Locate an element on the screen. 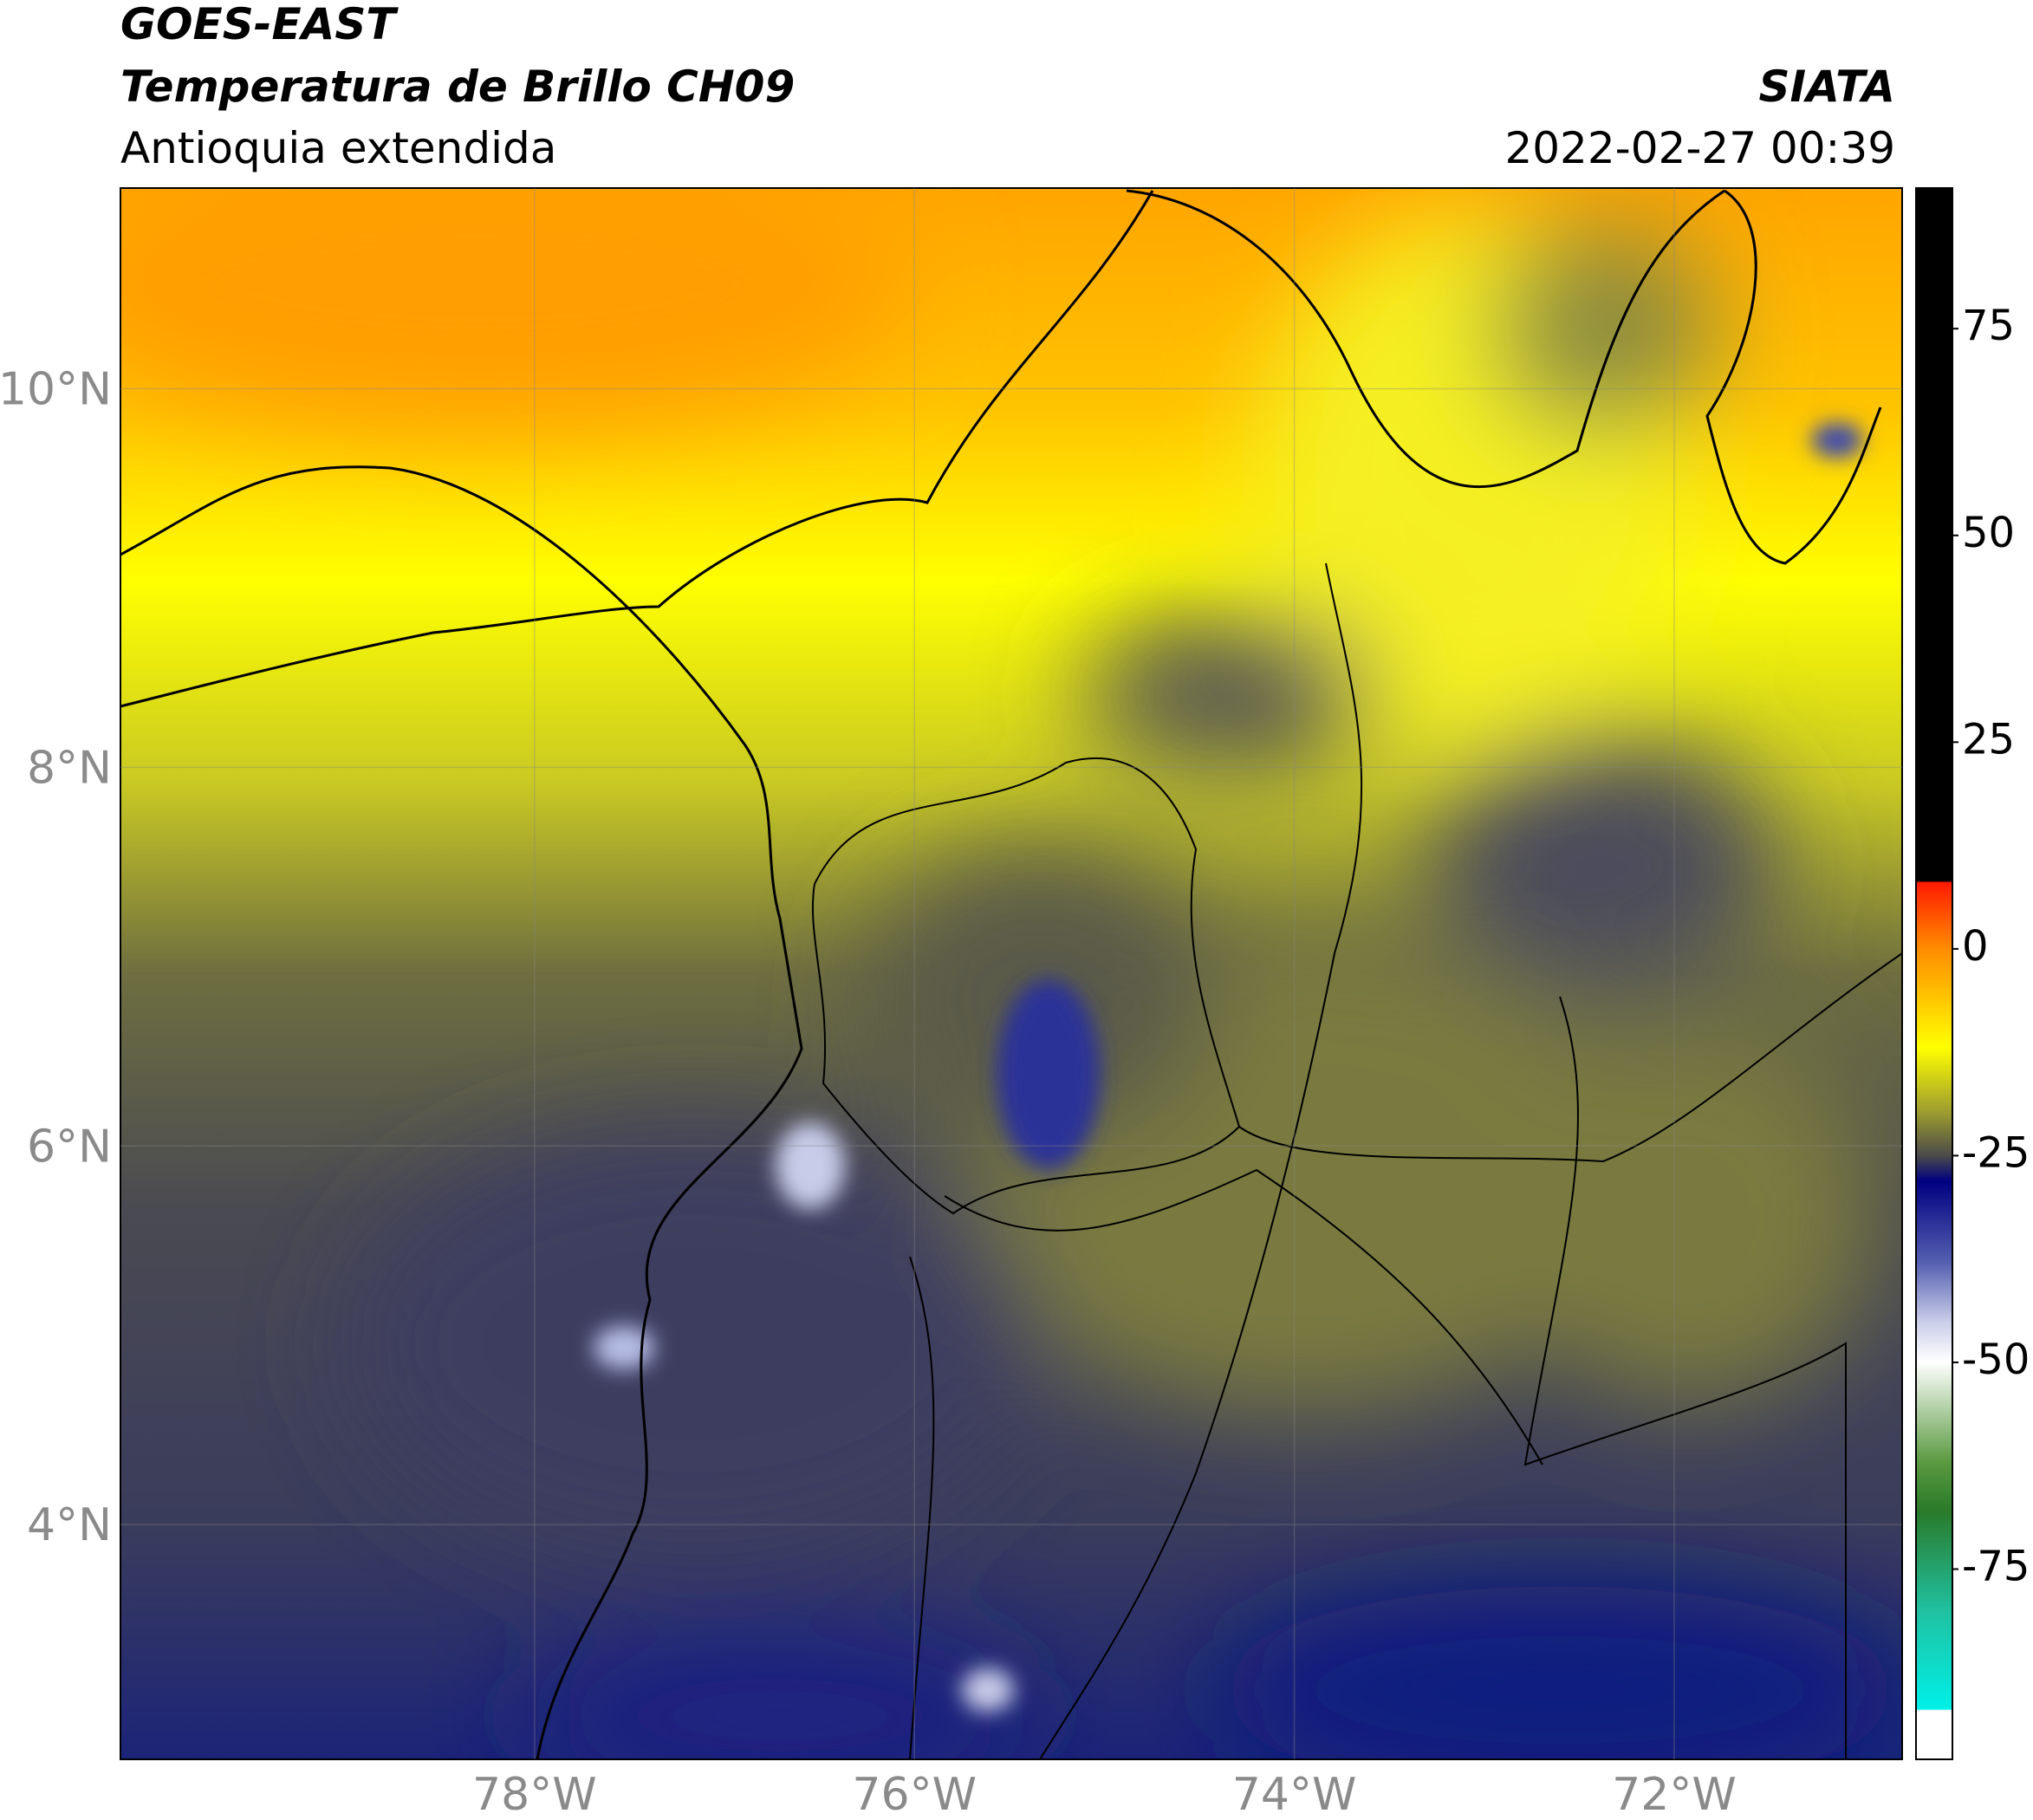  colorbar-tick-label: 75 is located at coordinates (1989, 326).